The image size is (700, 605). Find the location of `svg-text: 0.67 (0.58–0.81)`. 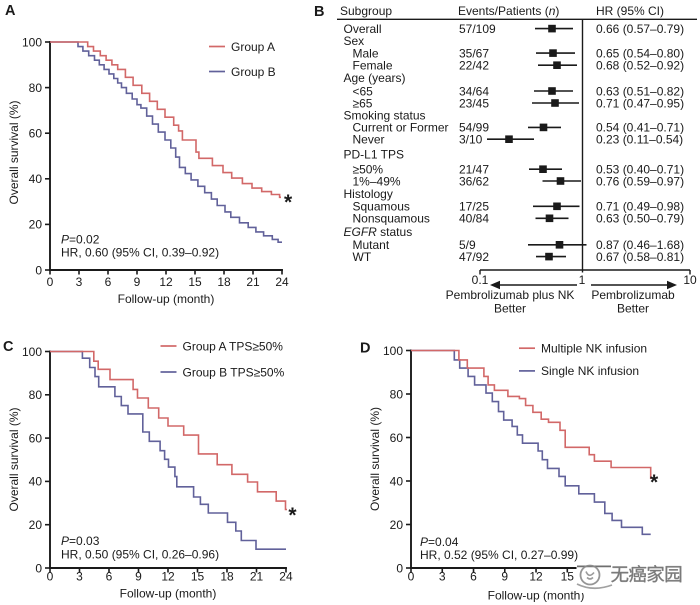

svg-text: 0.67 (0.58–0.81) is located at coordinates (640, 257).